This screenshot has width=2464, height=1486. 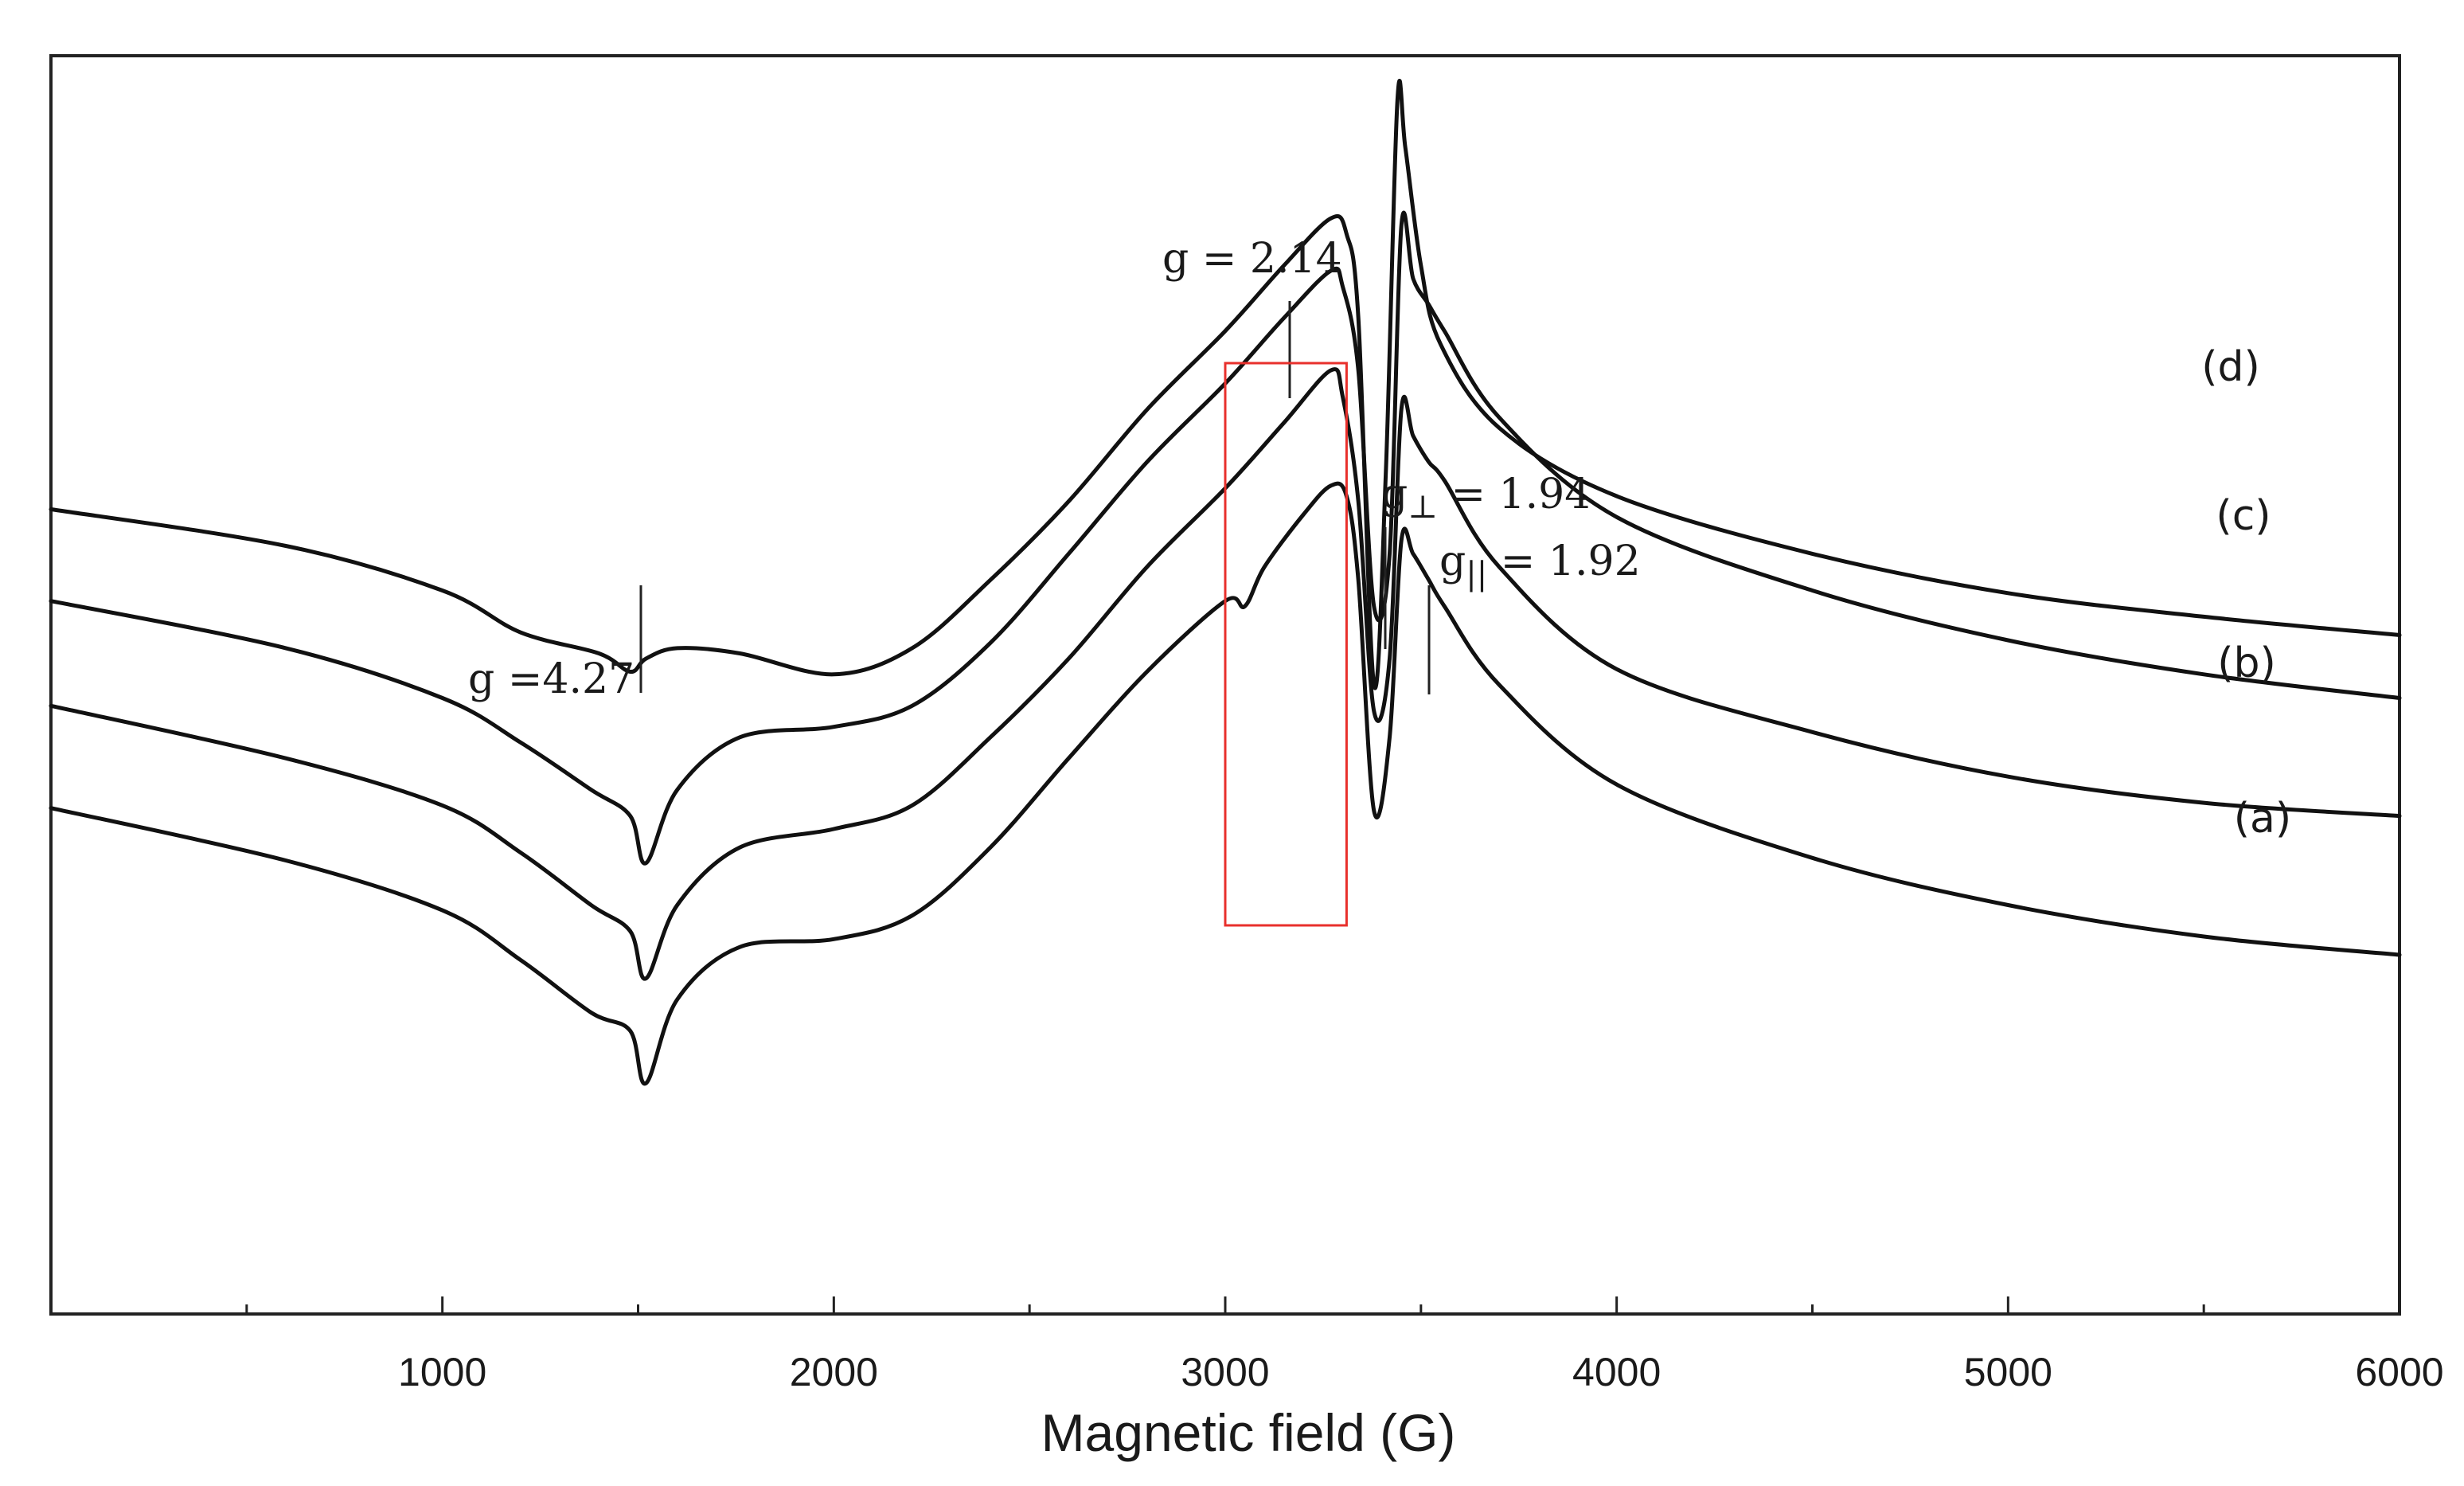 I want to click on curve-label-b: (b), so click(x=2246, y=663).